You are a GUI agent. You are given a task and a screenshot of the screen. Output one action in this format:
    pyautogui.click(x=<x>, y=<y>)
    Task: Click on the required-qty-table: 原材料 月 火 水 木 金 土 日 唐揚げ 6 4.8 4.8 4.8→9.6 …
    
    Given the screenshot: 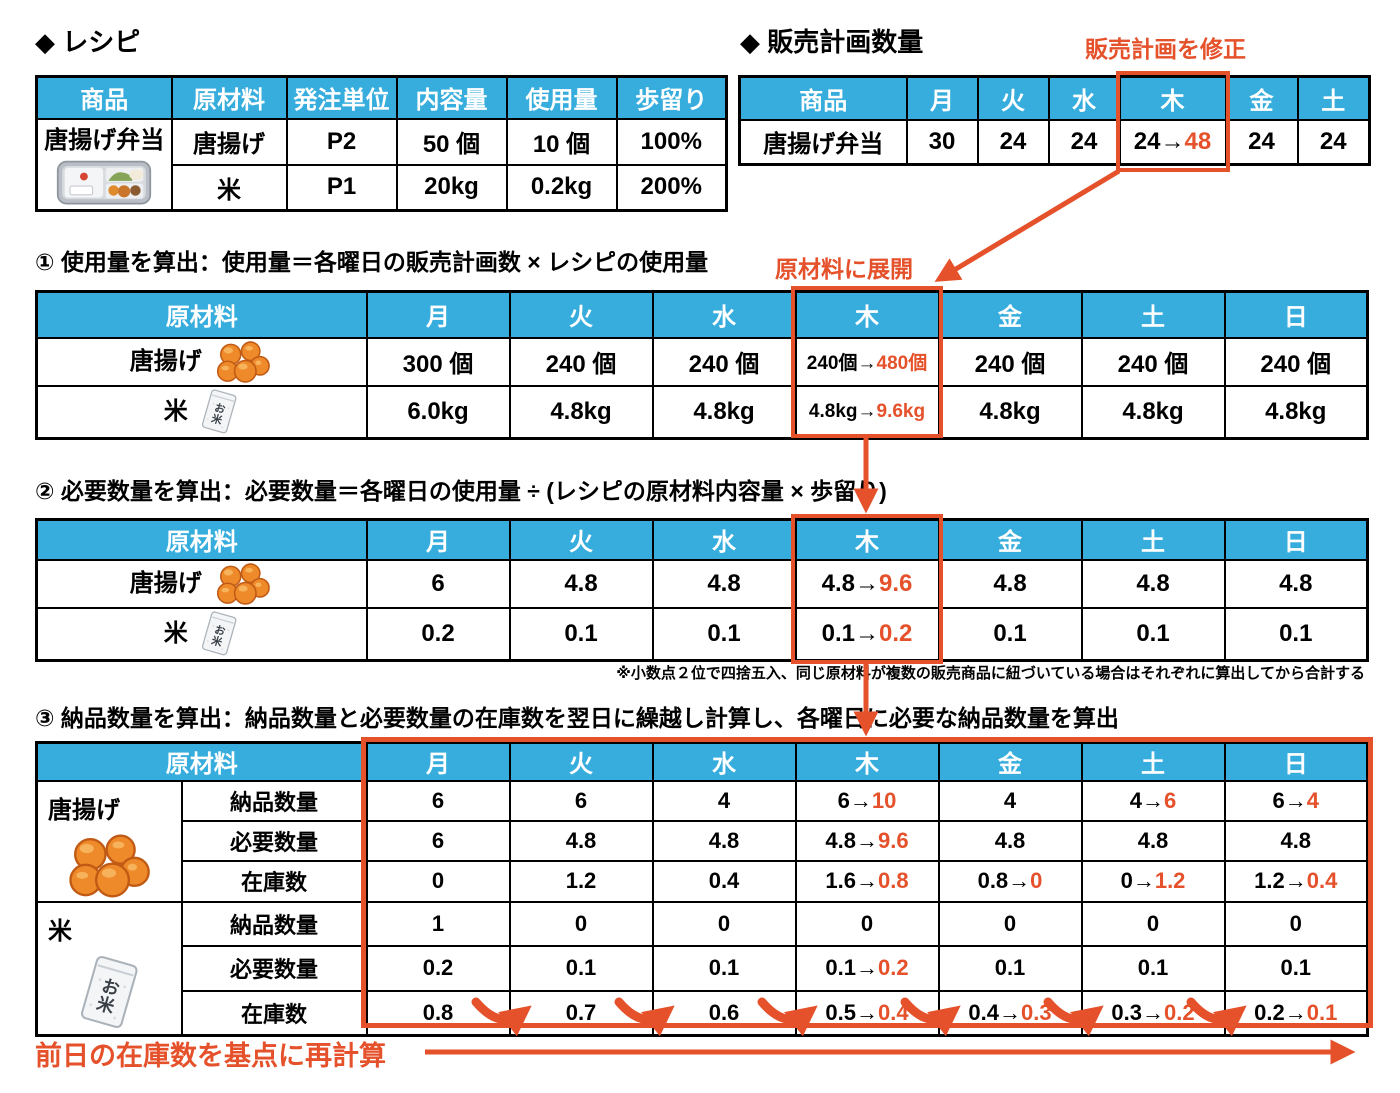 What is the action you would take?
    pyautogui.click(x=702, y=590)
    